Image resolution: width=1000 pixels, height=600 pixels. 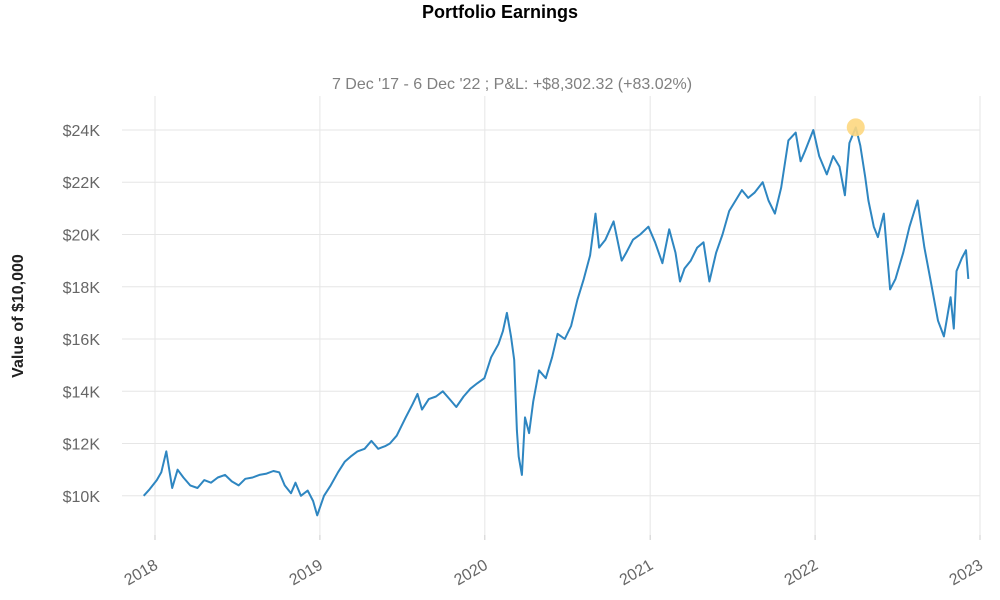 I want to click on y-tick-label: $18K, so click(x=82, y=288).